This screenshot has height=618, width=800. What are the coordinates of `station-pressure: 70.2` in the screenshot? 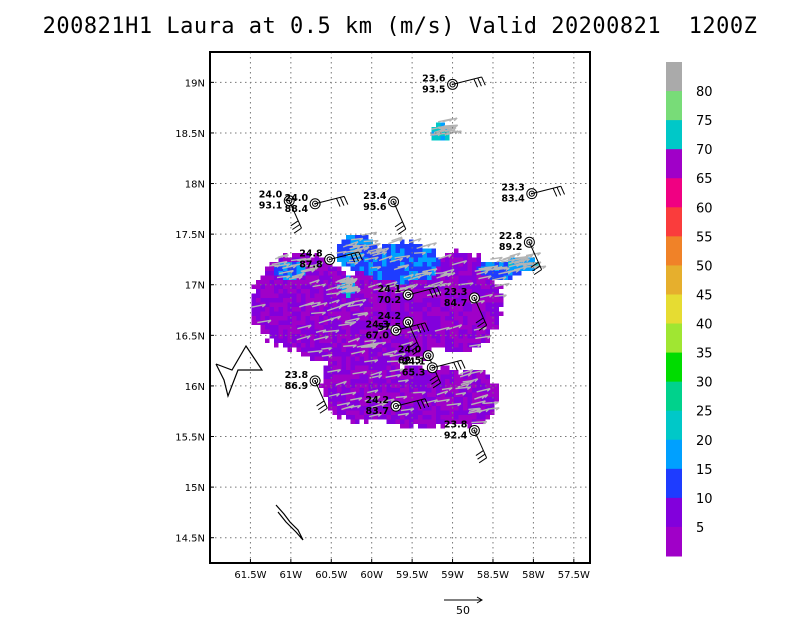 It's located at (389, 300).